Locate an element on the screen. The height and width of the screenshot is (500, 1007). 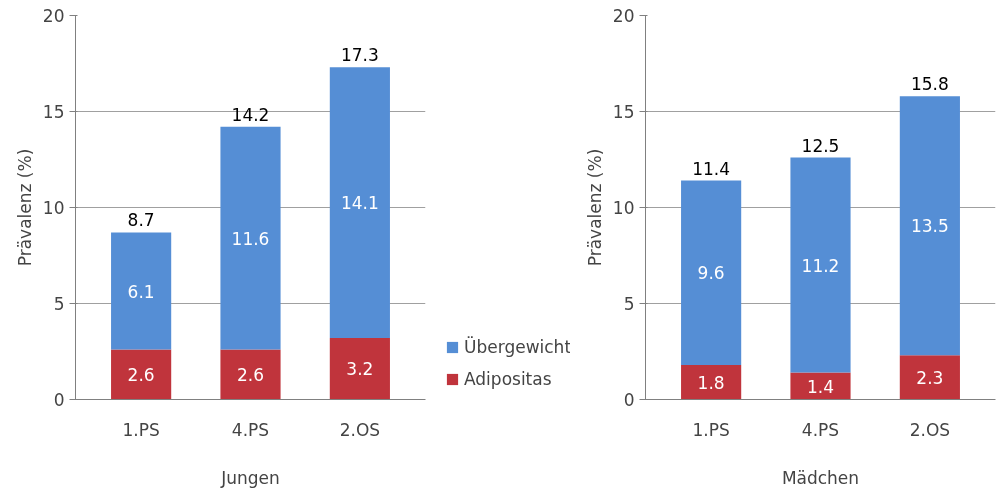
data-label: 14.1 is located at coordinates (359, 203).